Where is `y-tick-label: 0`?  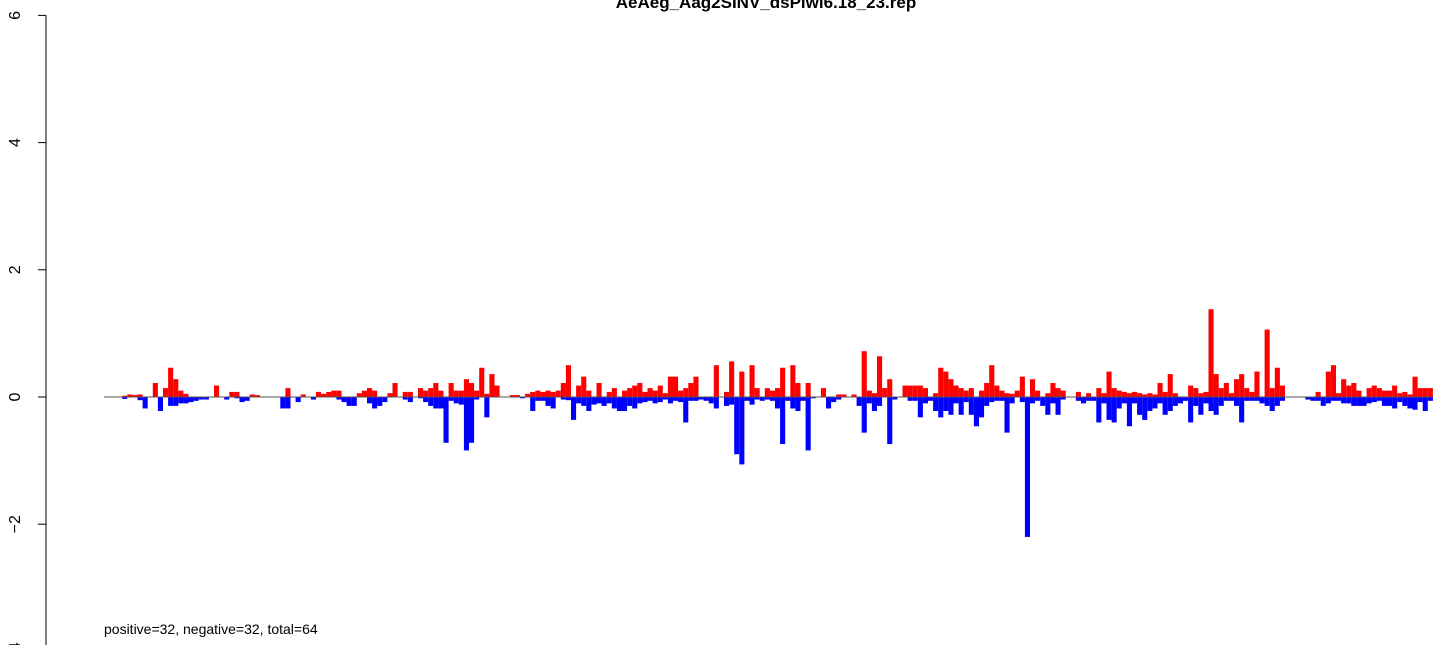 y-tick-label: 0 is located at coordinates (15, 396).